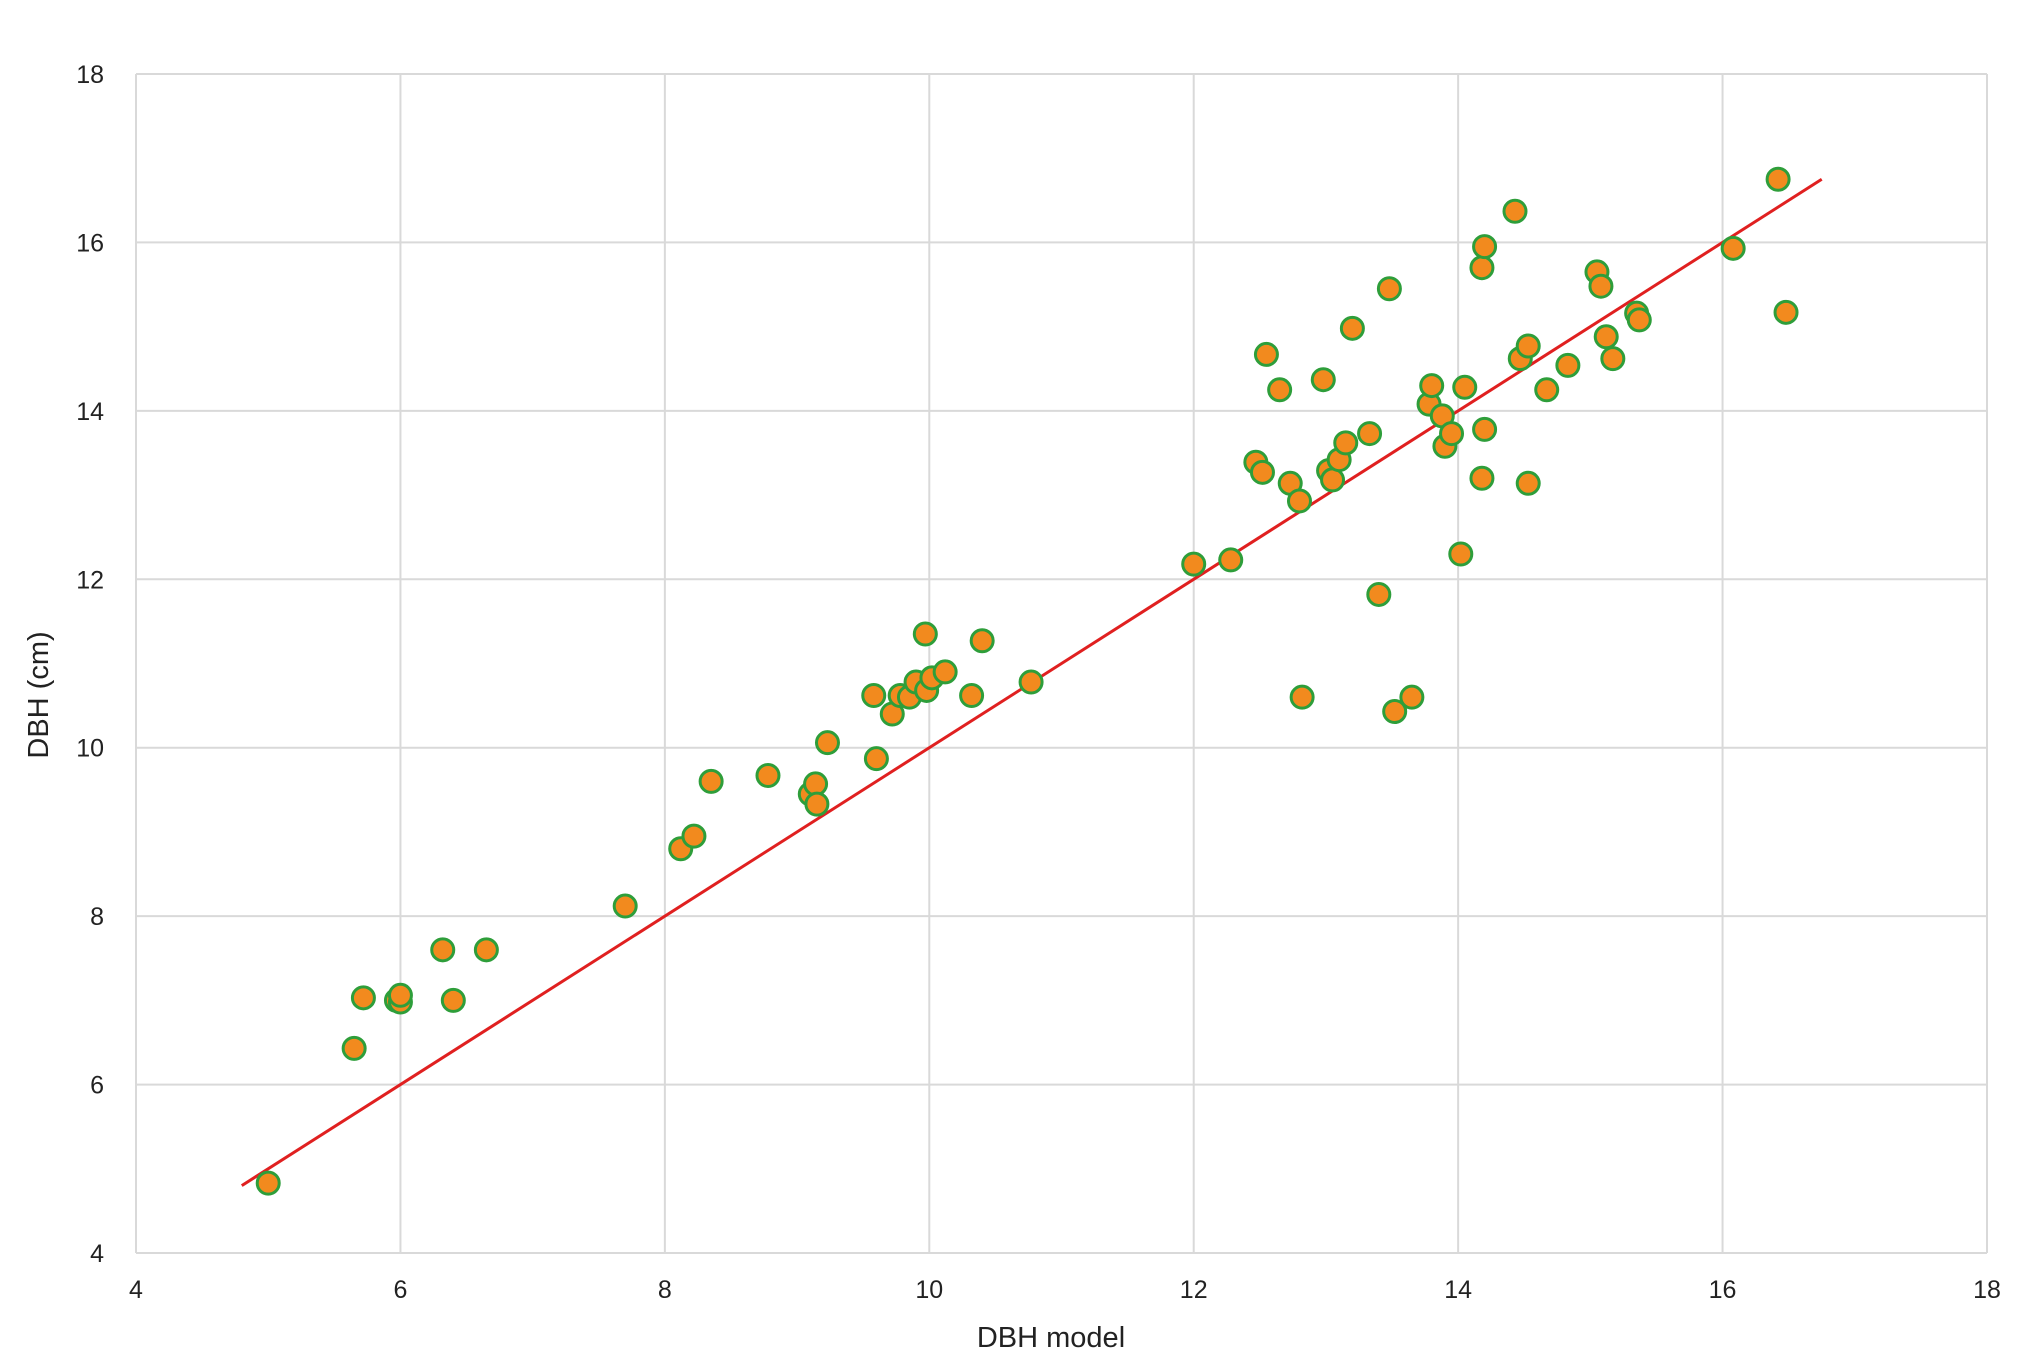  What do you see at coordinates (90, 243) in the screenshot?
I see `y-tick-label: 16` at bounding box center [90, 243].